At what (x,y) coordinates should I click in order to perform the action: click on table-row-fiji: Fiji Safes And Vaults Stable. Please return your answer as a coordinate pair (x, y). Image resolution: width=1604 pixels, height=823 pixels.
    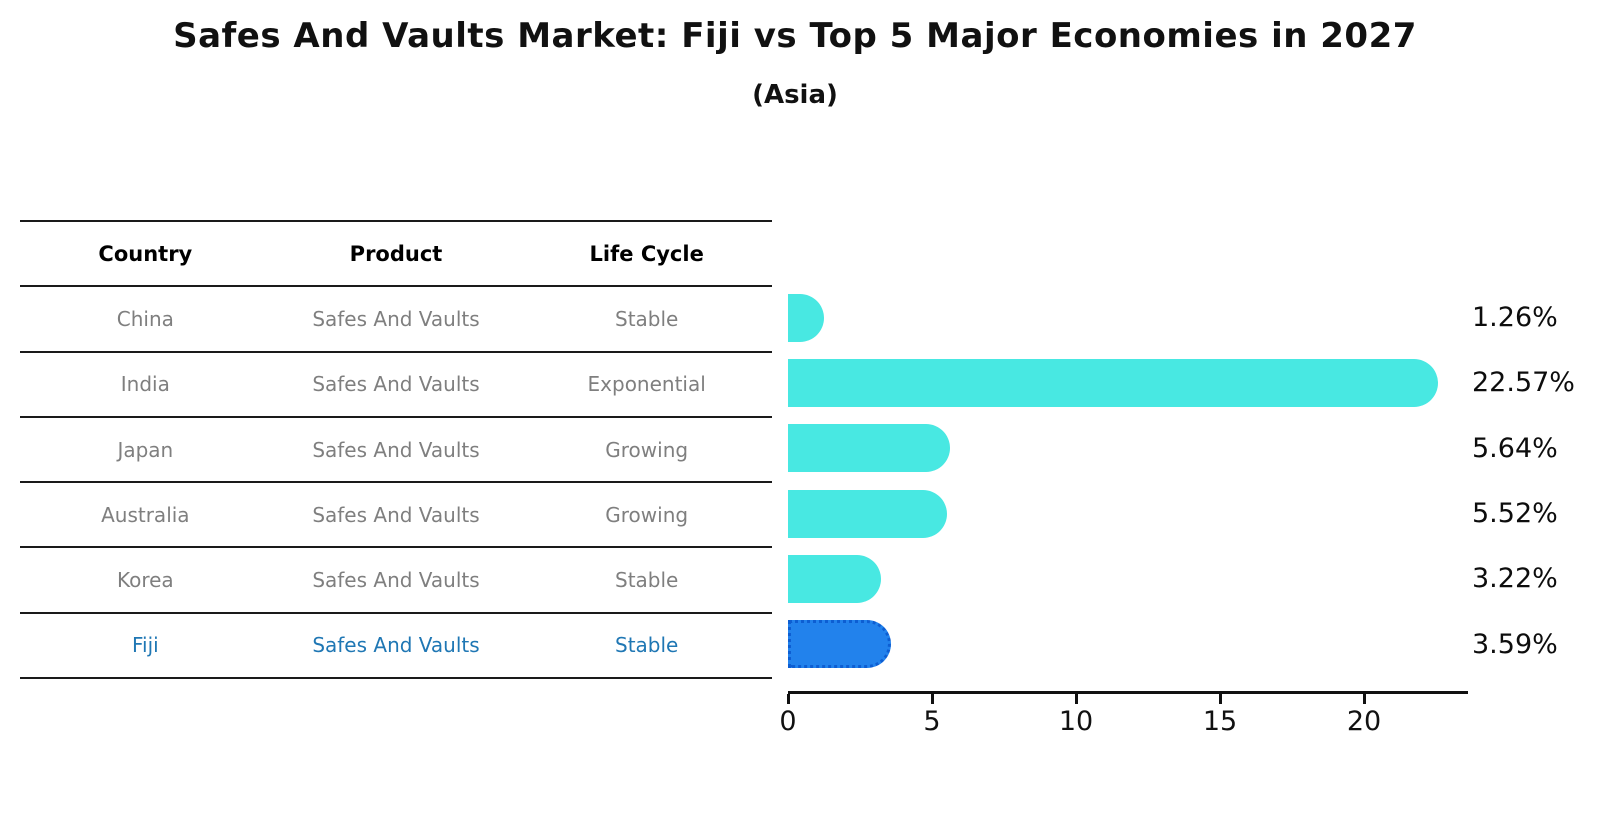
    Looking at the image, I should click on (396, 647).